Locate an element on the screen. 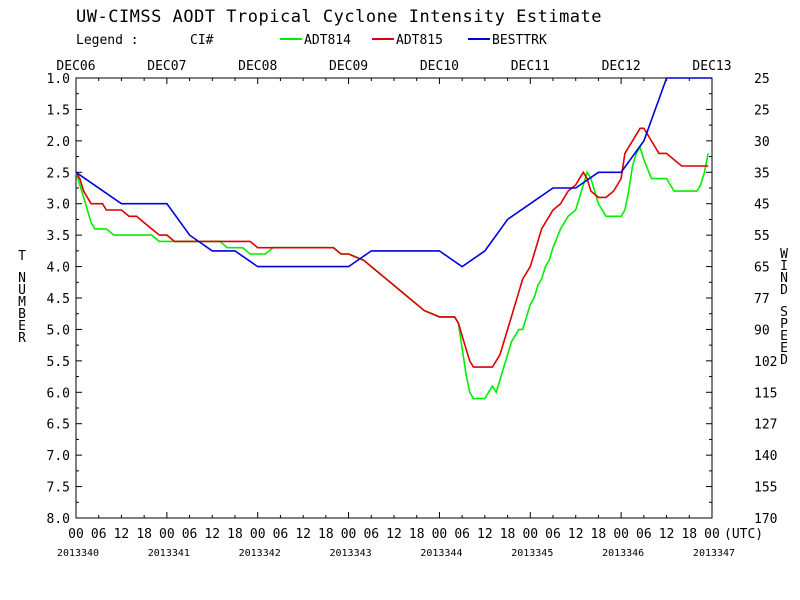 The width and height of the screenshot is (800, 600). right-tick-label: 35 is located at coordinates (762, 173).